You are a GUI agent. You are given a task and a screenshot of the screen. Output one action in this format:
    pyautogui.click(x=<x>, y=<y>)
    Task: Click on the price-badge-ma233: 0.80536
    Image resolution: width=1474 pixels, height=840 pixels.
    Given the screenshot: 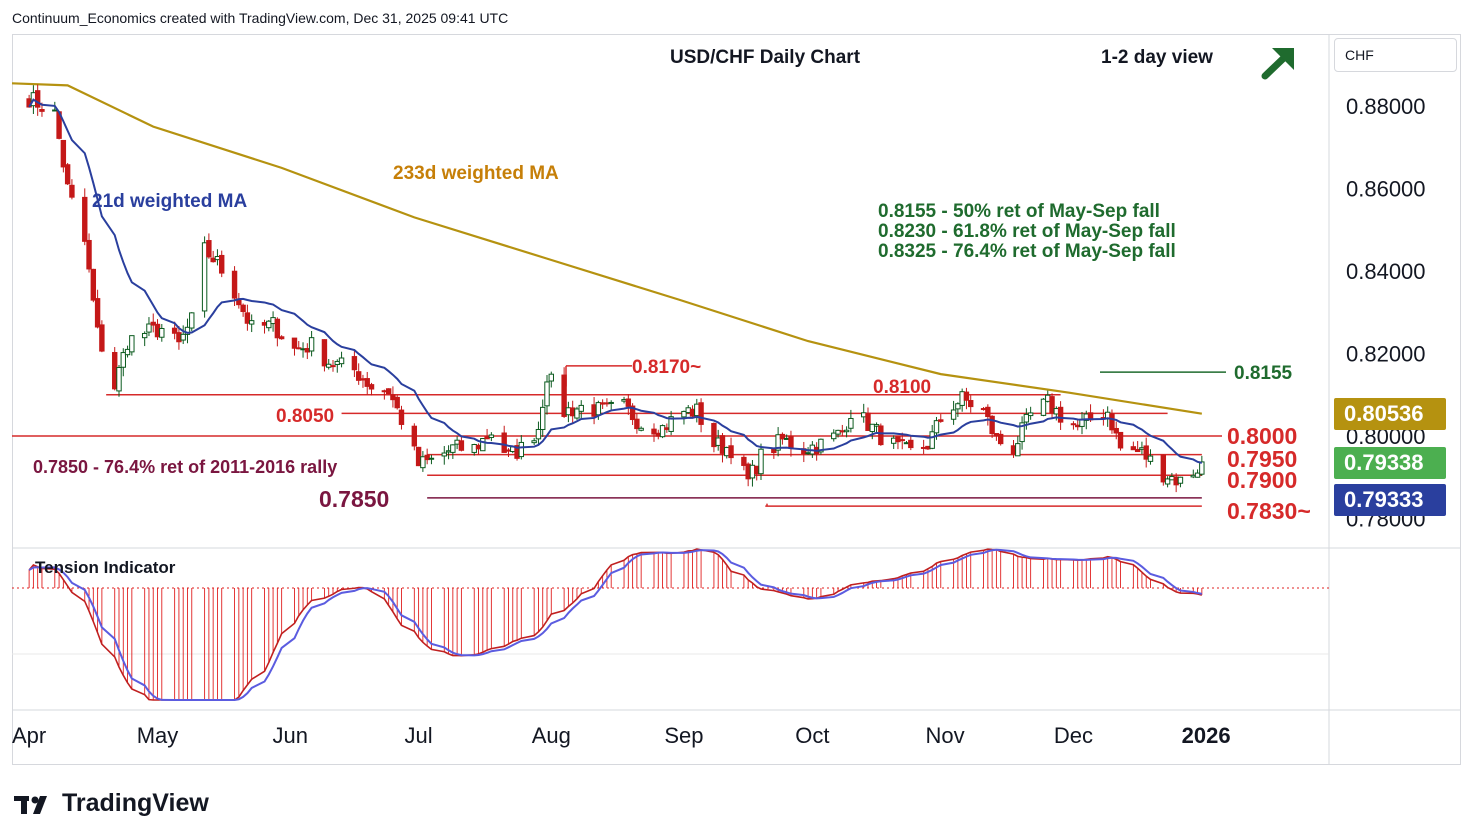 What is the action you would take?
    pyautogui.click(x=1390, y=414)
    